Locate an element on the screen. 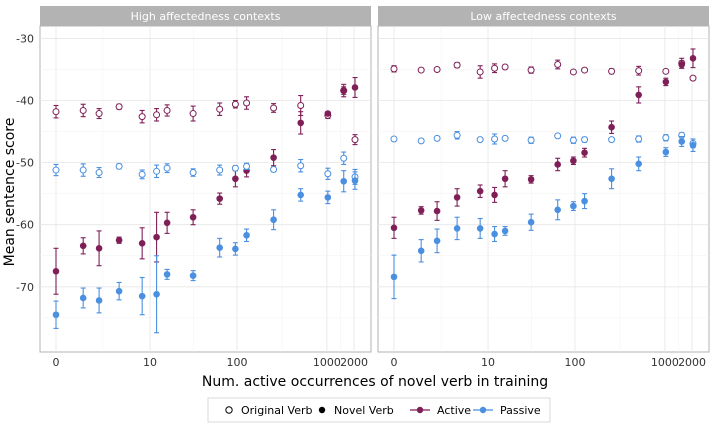 Image resolution: width=714 pixels, height=428 pixels. x-tick-label: 1000 is located at coordinates (327, 362).